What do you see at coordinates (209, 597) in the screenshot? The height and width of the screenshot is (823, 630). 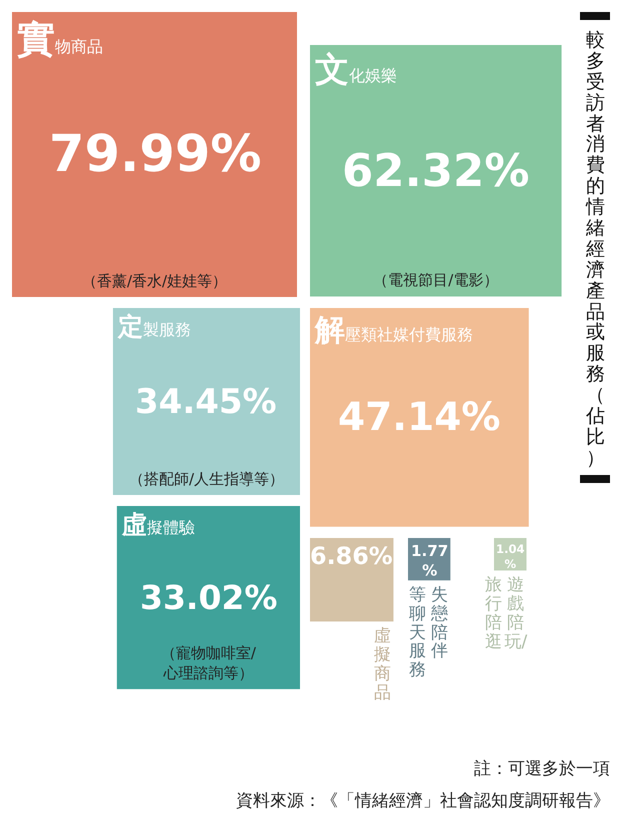 I see `data-label: 33.02%` at bounding box center [209, 597].